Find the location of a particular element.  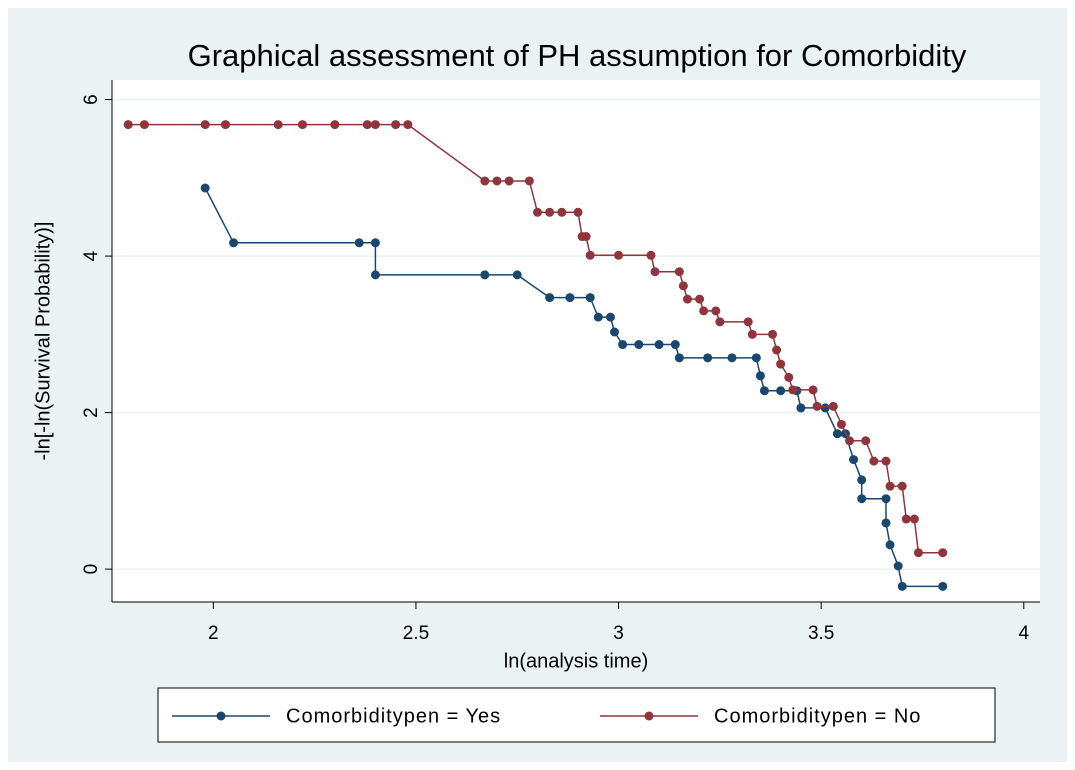

legend-label: Comorbiditypen = No is located at coordinates (817, 716).